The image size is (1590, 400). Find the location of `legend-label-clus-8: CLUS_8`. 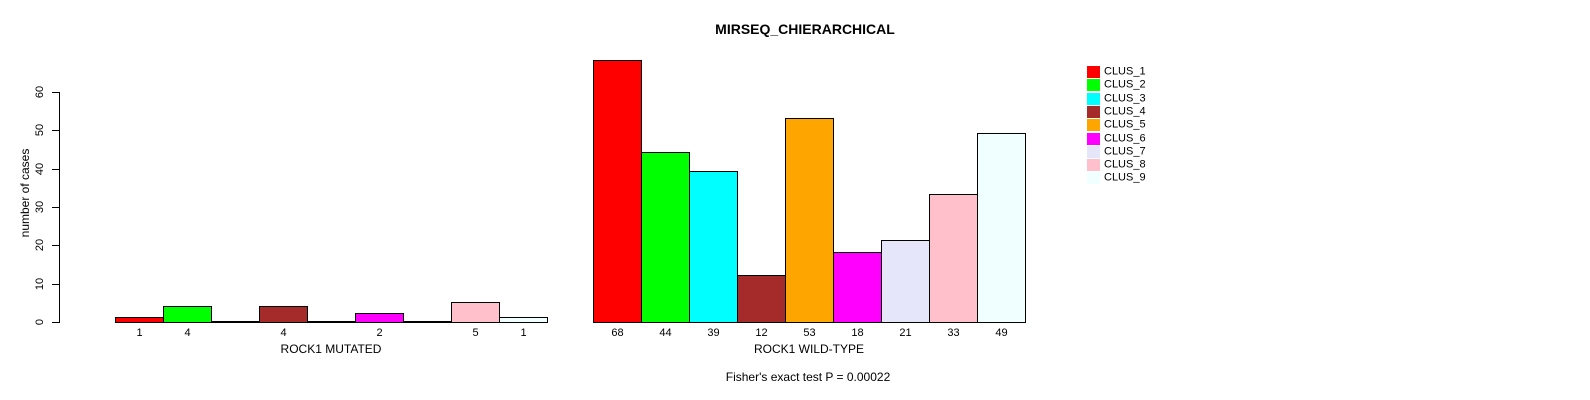

legend-label-clus-8: CLUS_8 is located at coordinates (1125, 164).